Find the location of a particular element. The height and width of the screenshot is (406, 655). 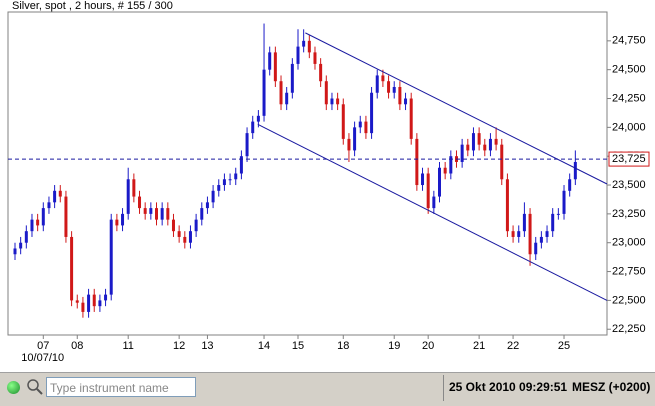

y-tick-label: 23,500 is located at coordinates (629, 185).